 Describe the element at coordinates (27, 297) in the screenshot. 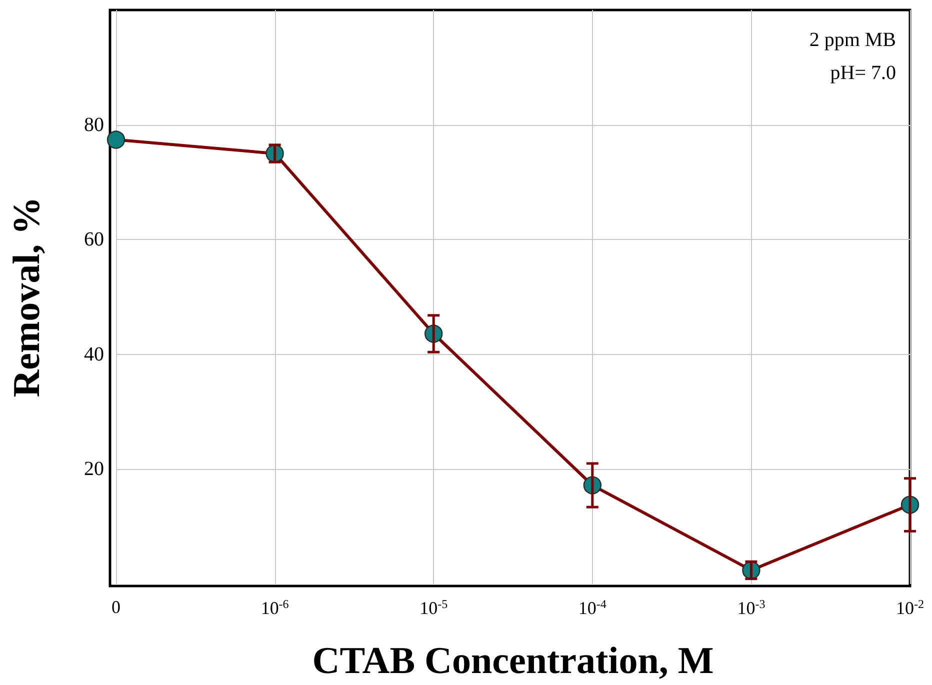

I see `y-axis-title: Removal, %` at that location.